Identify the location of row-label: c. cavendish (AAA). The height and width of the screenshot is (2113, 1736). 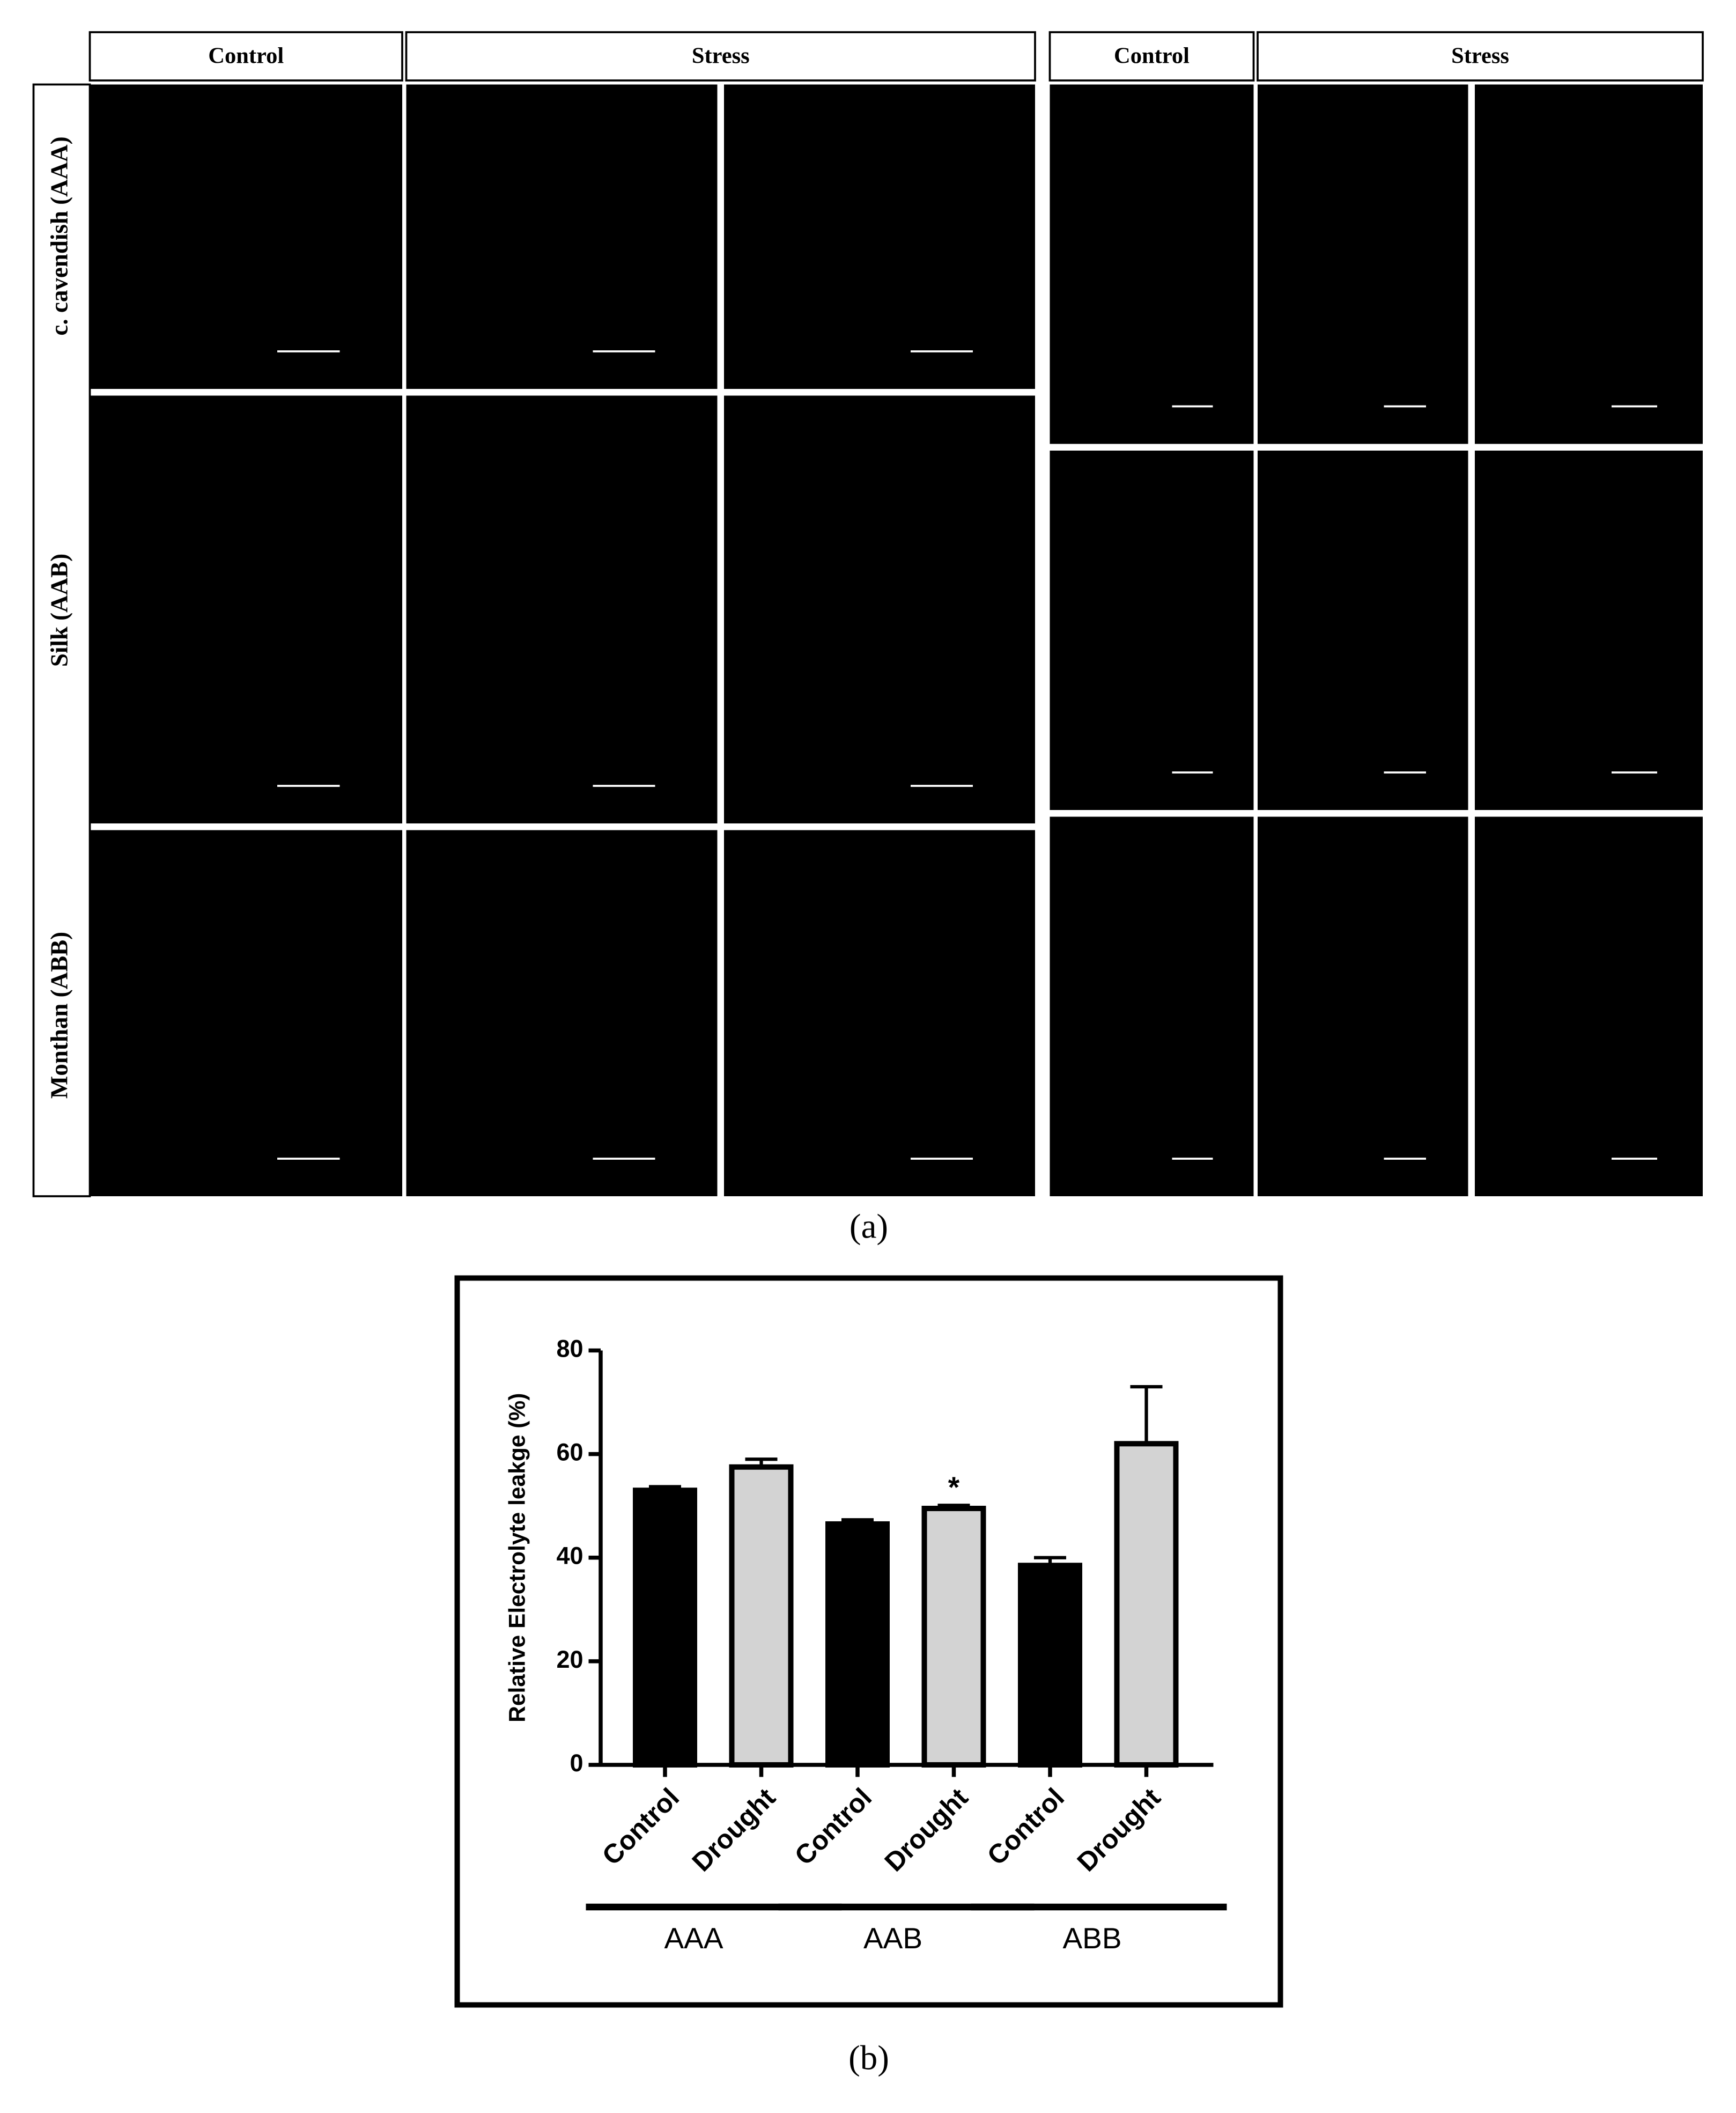
(59, 235).